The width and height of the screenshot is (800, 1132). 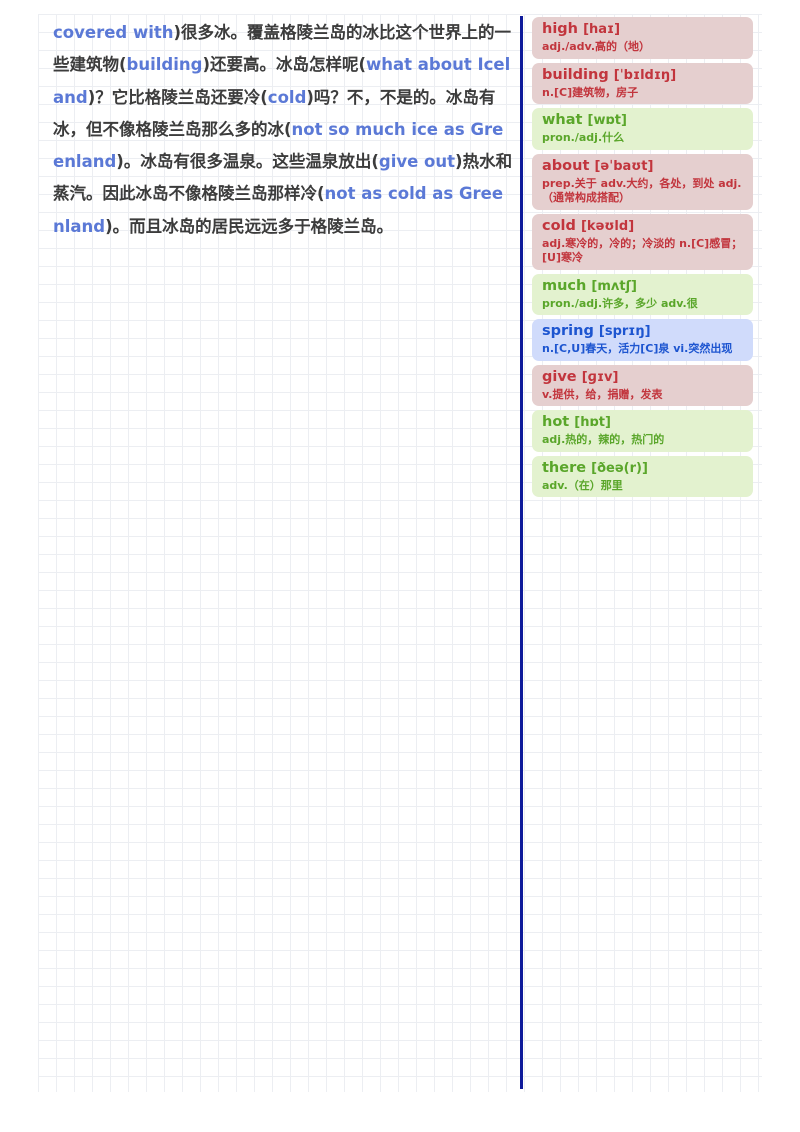 I want to click on vocab-headline: building [ˈbɪldɪŋ], so click(x=644, y=75).